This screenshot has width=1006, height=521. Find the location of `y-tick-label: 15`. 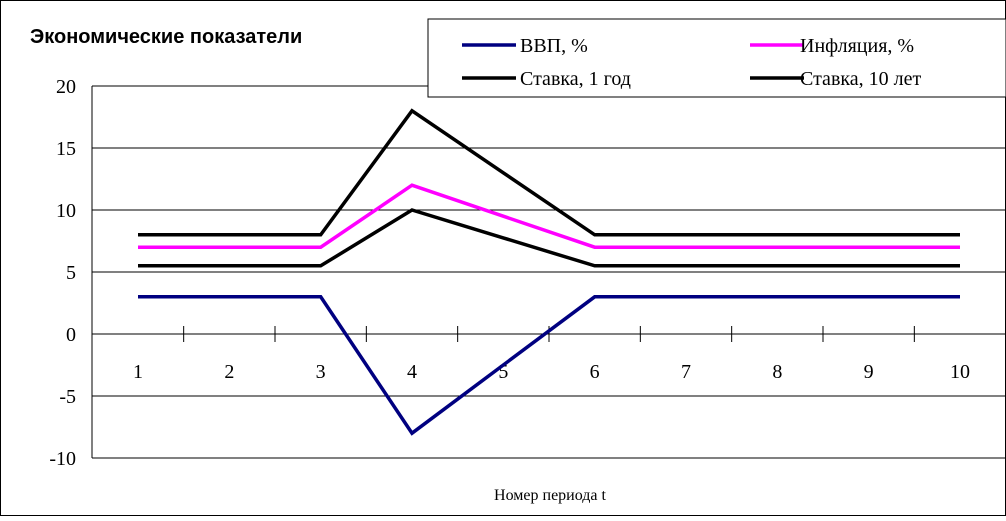

y-tick-label: 15 is located at coordinates (66, 149).